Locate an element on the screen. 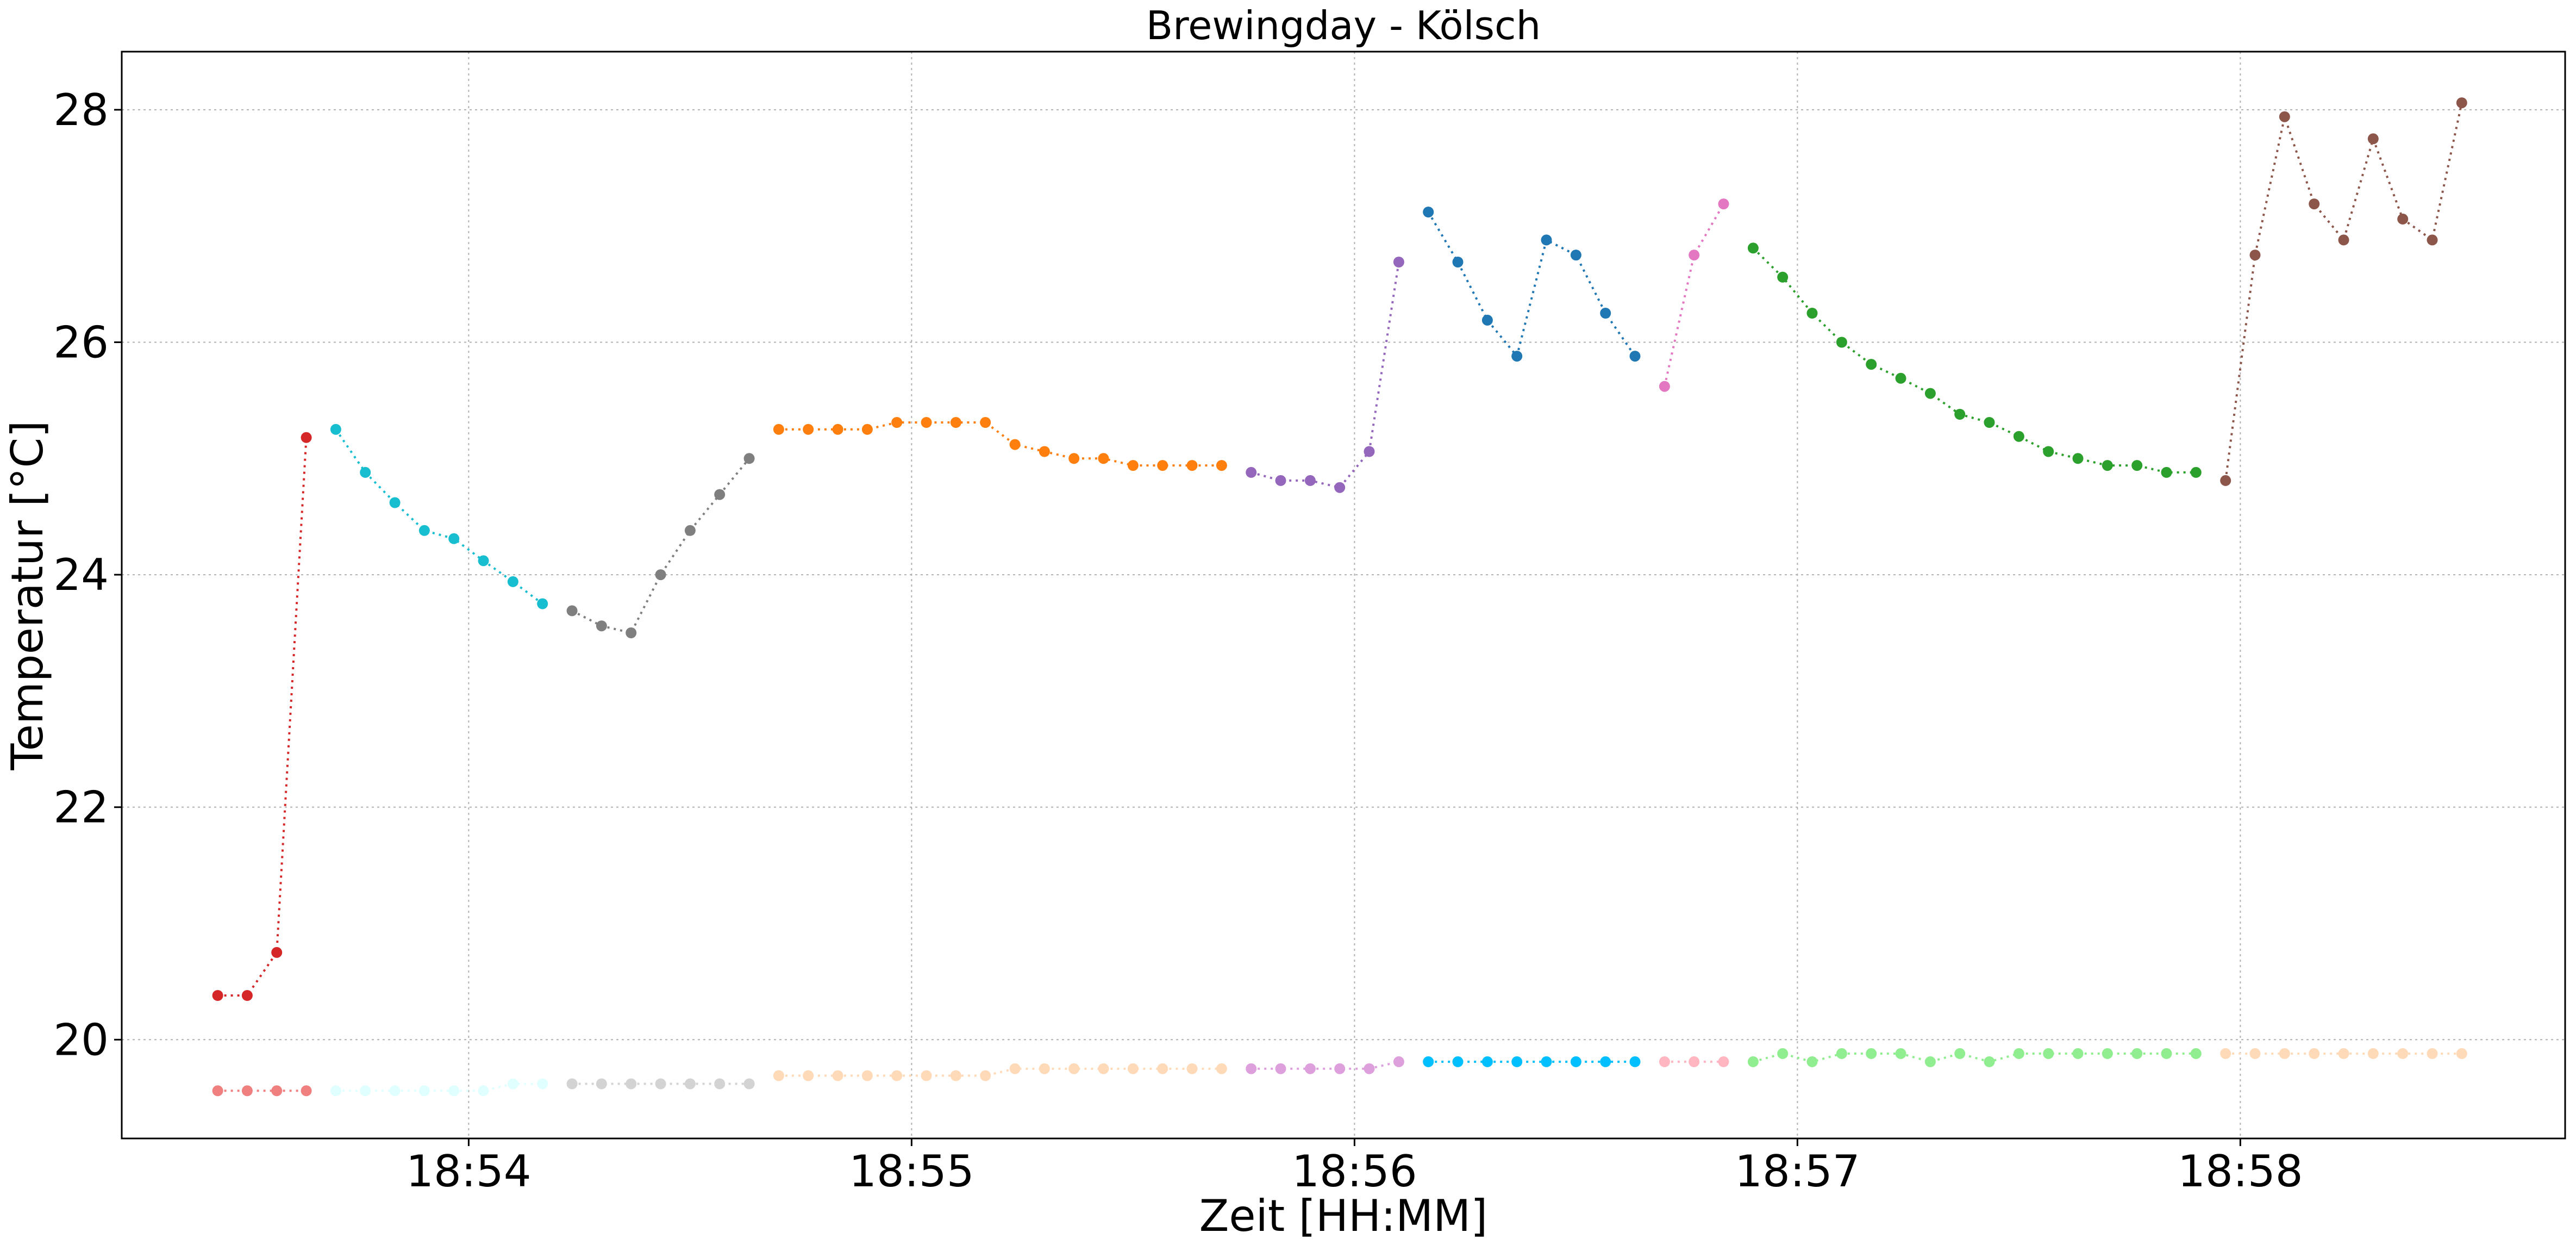  x-tick-label: 18:58 is located at coordinates (2240, 1171).